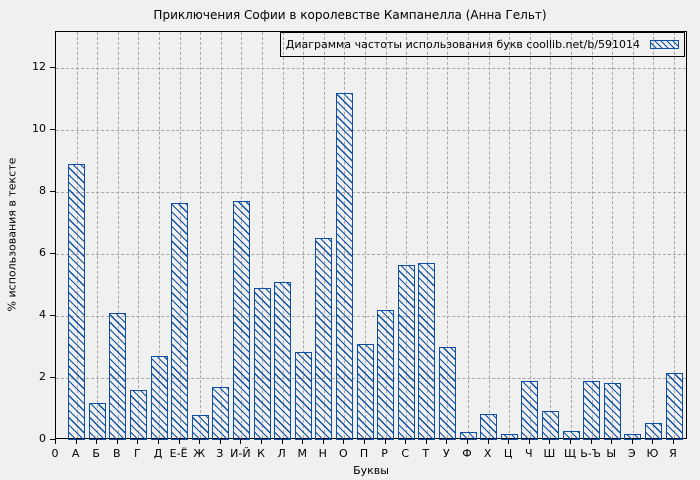 The height and width of the screenshot is (480, 700). Describe the element at coordinates (508, 453) in the screenshot. I see `x-tick-label-Ц: Ц` at that location.